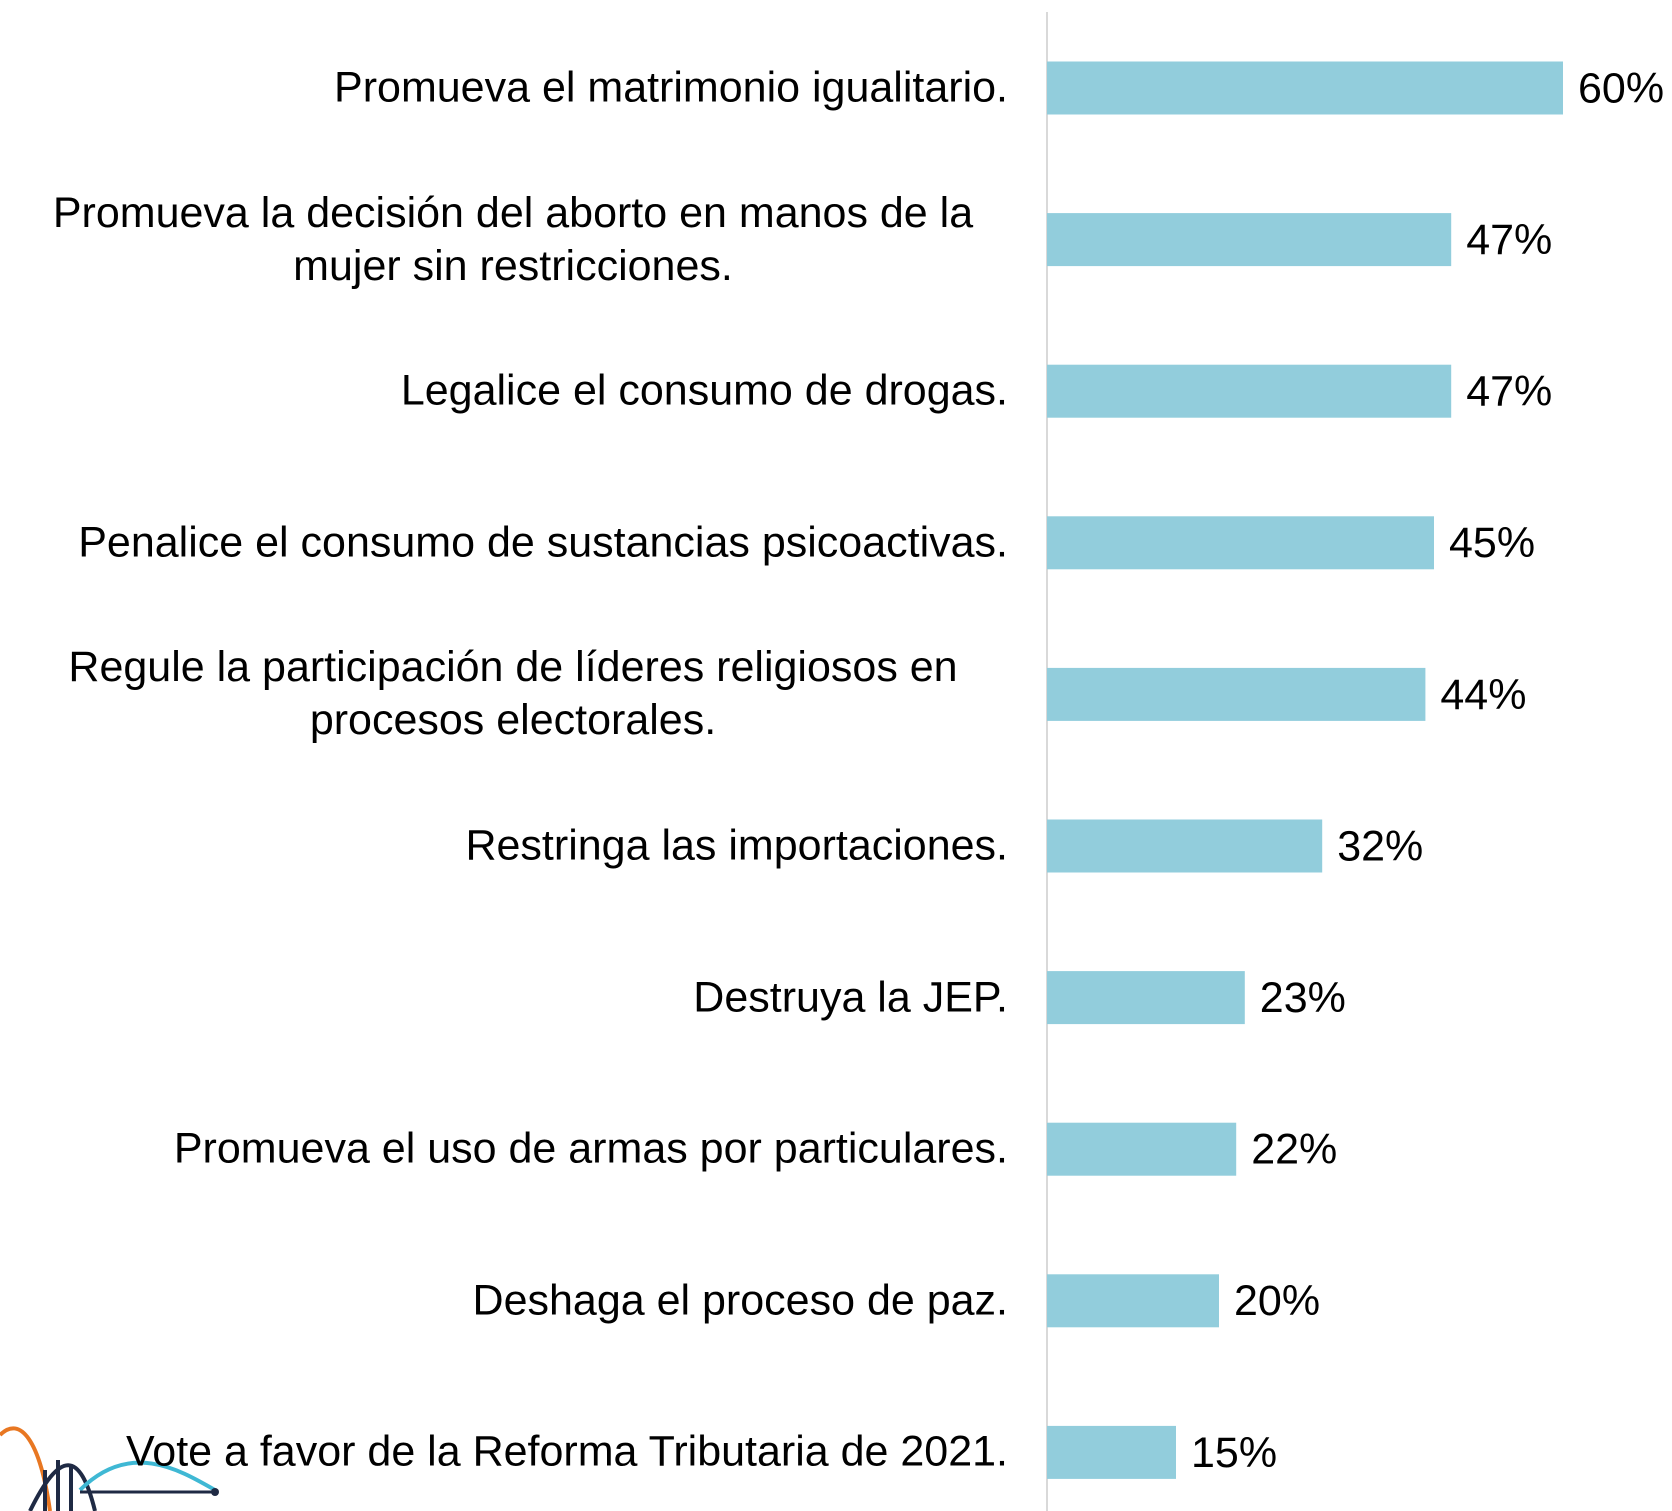  Describe the element at coordinates (1294, 1150) in the screenshot. I see `value-label: 22%` at that location.